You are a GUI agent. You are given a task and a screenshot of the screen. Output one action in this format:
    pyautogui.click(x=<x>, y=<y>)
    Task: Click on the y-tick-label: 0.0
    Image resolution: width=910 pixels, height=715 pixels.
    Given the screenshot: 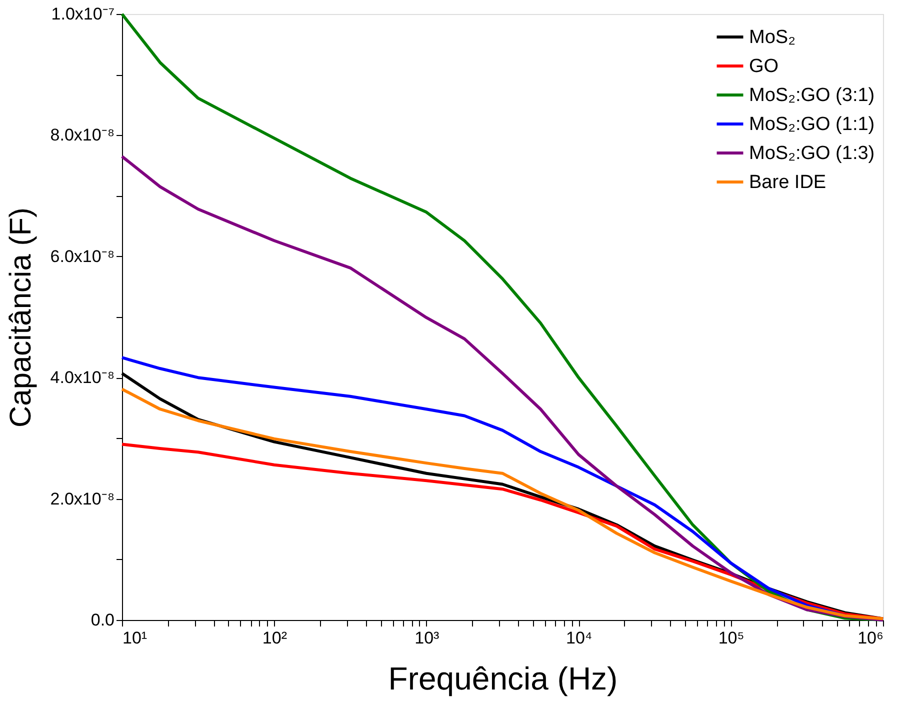 What is the action you would take?
    pyautogui.click(x=102, y=620)
    